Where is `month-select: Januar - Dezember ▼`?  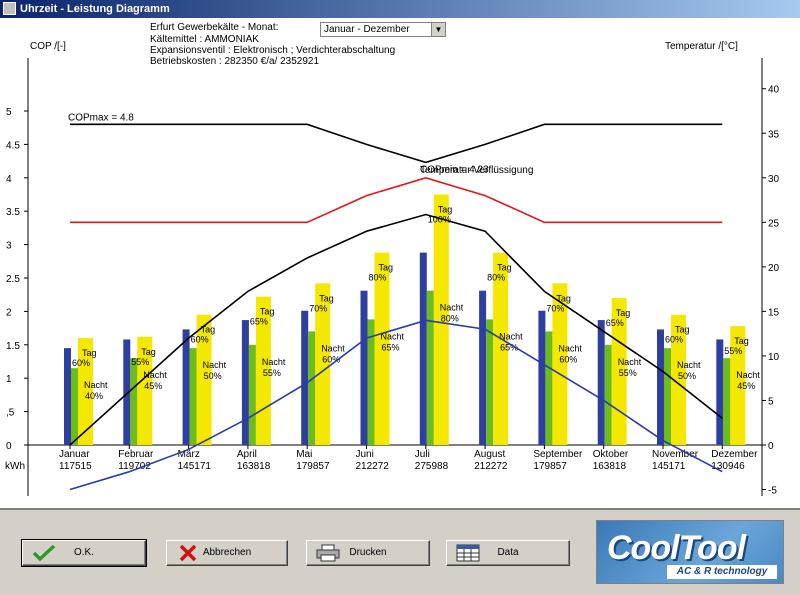 month-select: Januar - Dezember ▼ is located at coordinates (383, 29).